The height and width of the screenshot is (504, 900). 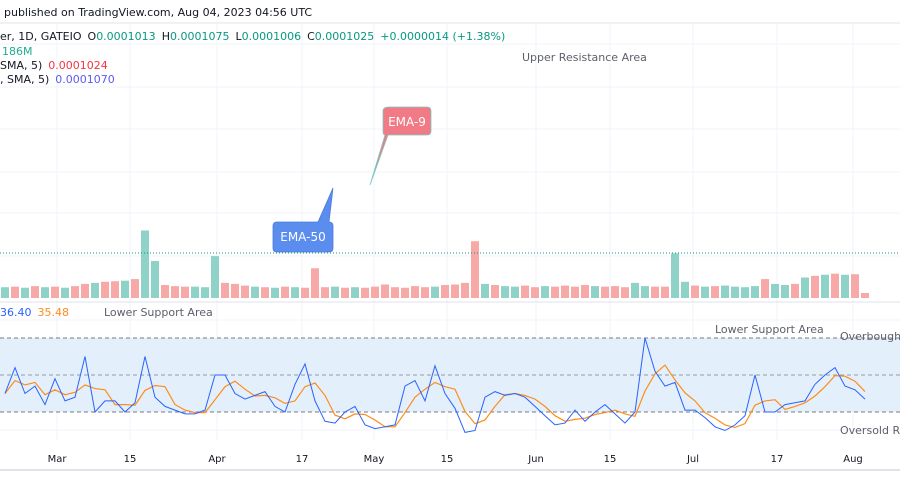 What do you see at coordinates (345, 36) in the screenshot?
I see `close-value: 0.0001025` at bounding box center [345, 36].